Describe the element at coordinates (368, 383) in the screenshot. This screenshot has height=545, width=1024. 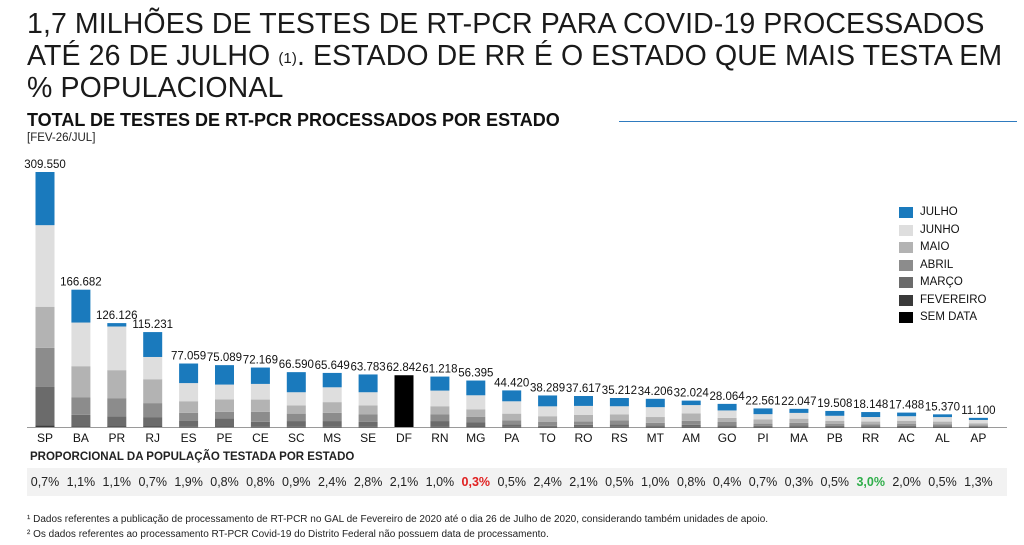
I see `bar-se-julho` at that location.